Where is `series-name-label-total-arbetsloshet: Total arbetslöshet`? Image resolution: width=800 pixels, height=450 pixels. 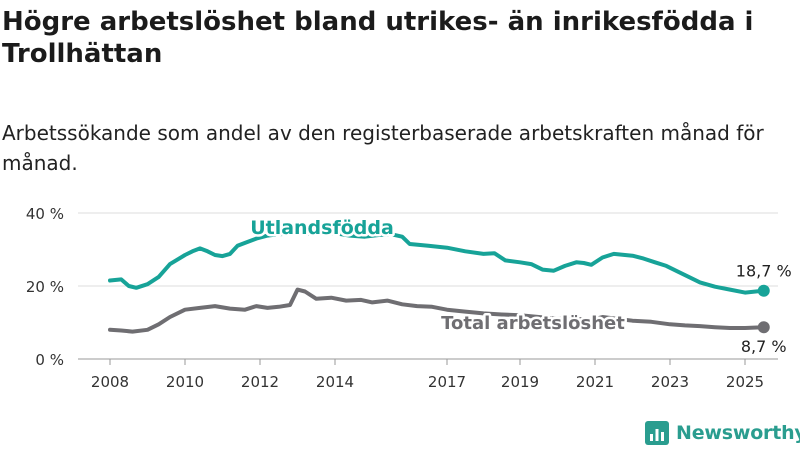
series-name-label-total-arbetsloshet: Total arbetslöshet is located at coordinates (533, 323).